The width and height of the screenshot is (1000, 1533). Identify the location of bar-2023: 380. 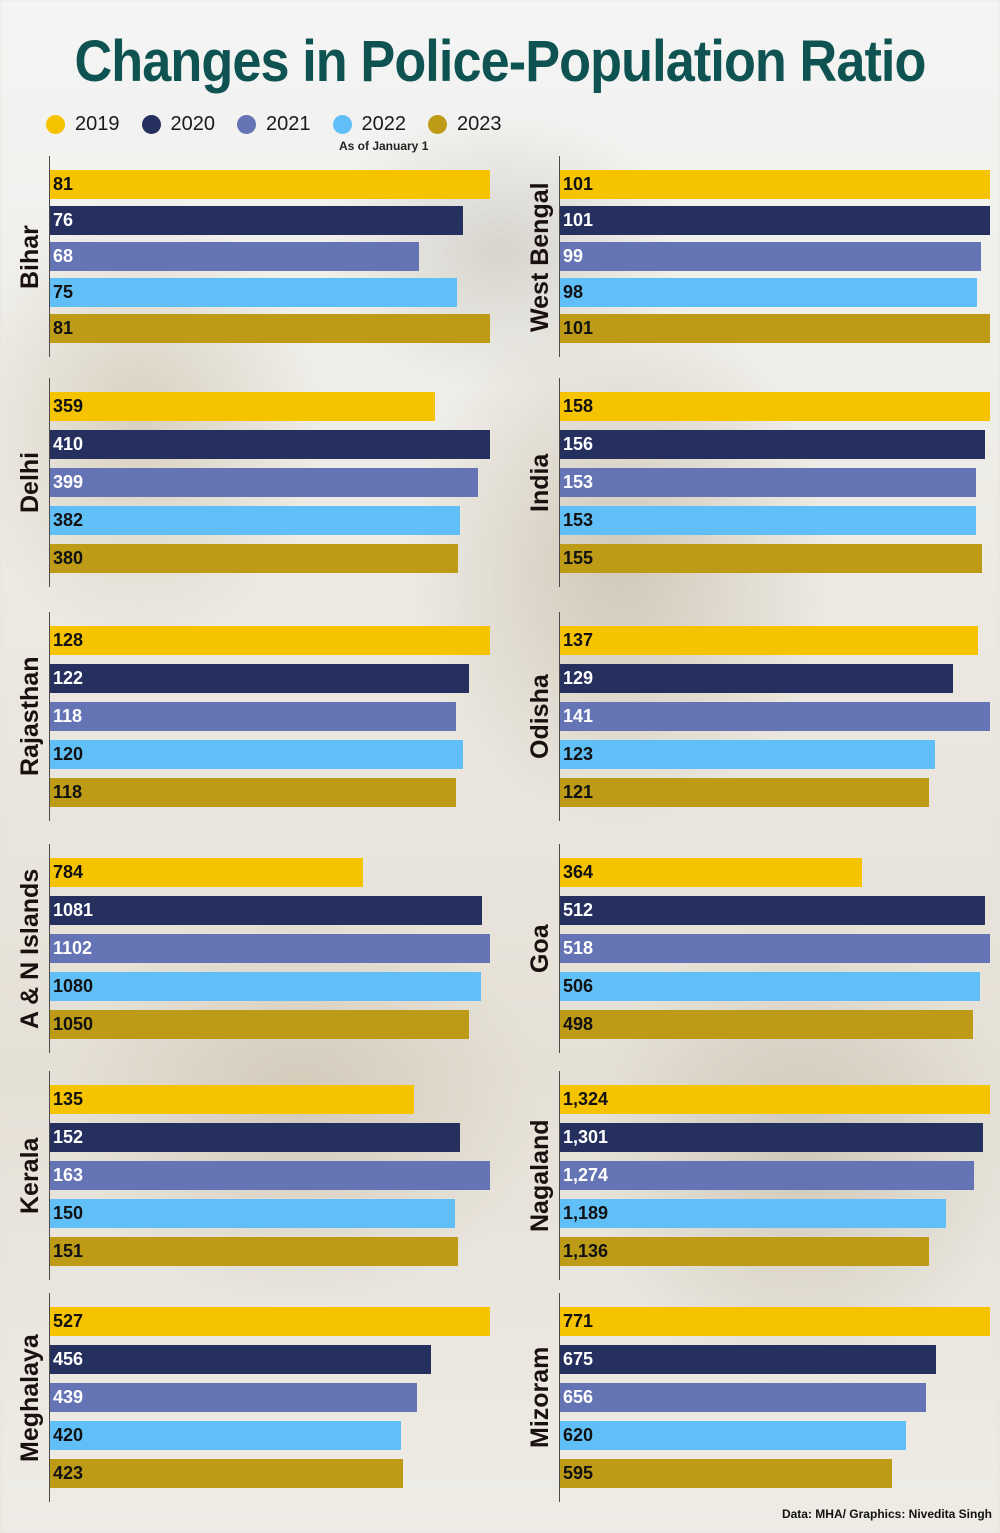
(254, 558).